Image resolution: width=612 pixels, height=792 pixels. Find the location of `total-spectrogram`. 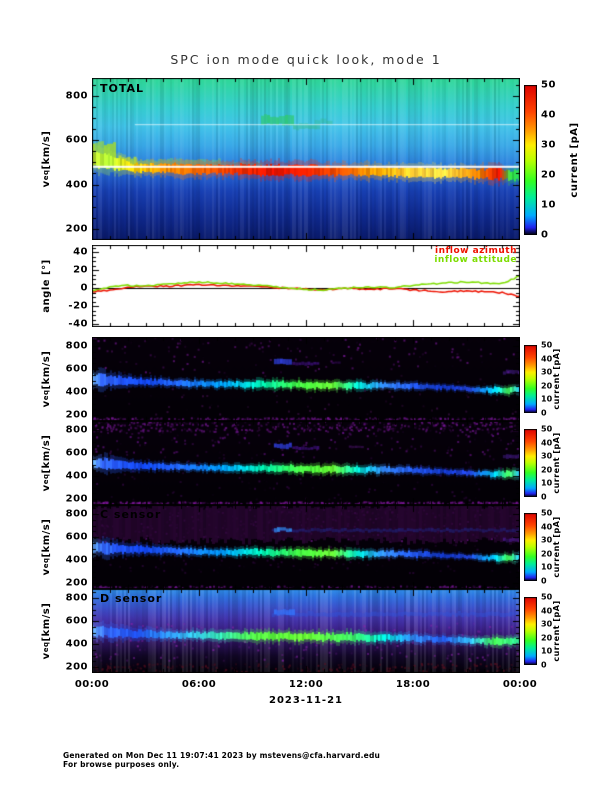

total-spectrogram is located at coordinates (306, 159).